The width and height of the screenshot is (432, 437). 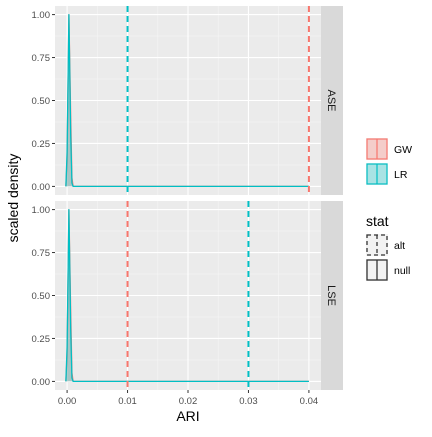 I want to click on facet-strip-label: ASE, so click(x=331, y=100).